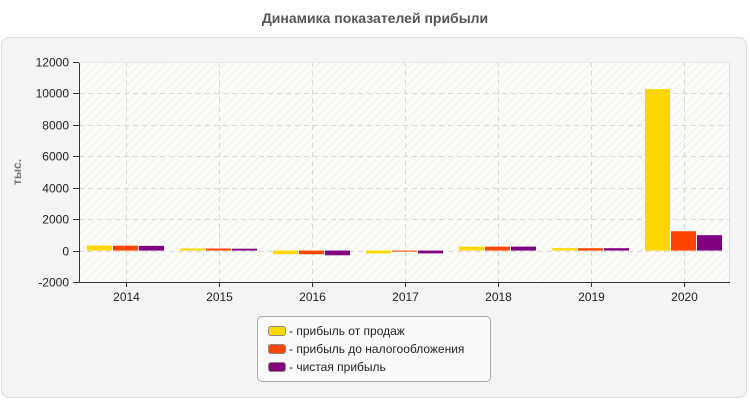 The width and height of the screenshot is (750, 400). I want to click on x-tick-label: 2015, so click(219, 297).